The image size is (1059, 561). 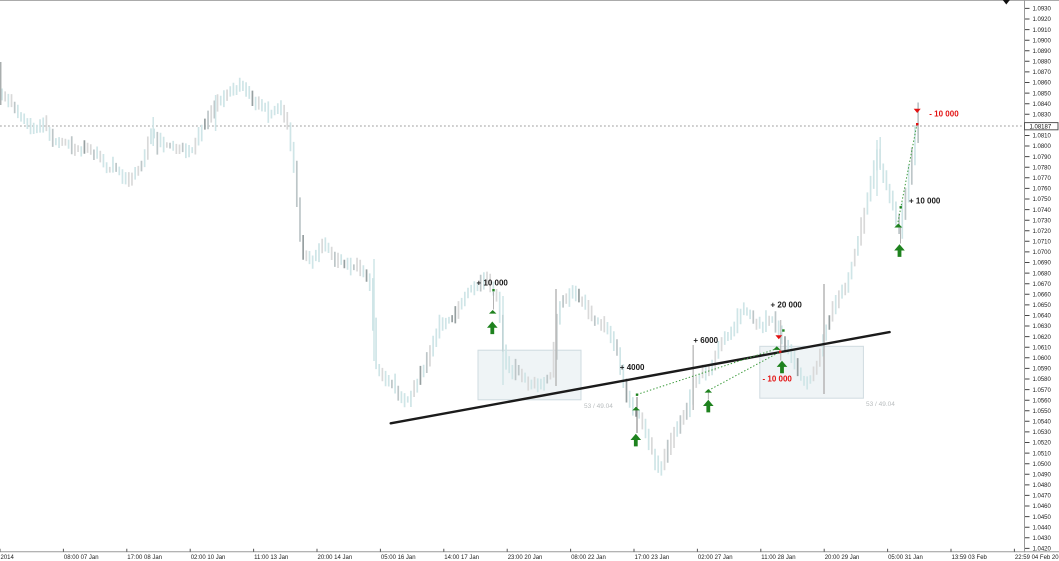 What do you see at coordinates (1042, 147) in the screenshot?
I see `svg-text: 1.0800` at bounding box center [1042, 147].